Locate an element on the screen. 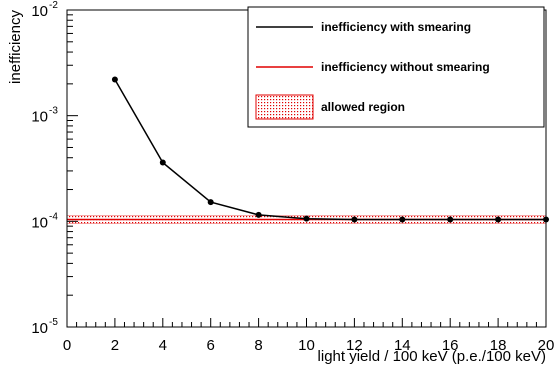 The height and width of the screenshot is (377, 555). y-tick-exponent: -2 is located at coordinates (53, 5).